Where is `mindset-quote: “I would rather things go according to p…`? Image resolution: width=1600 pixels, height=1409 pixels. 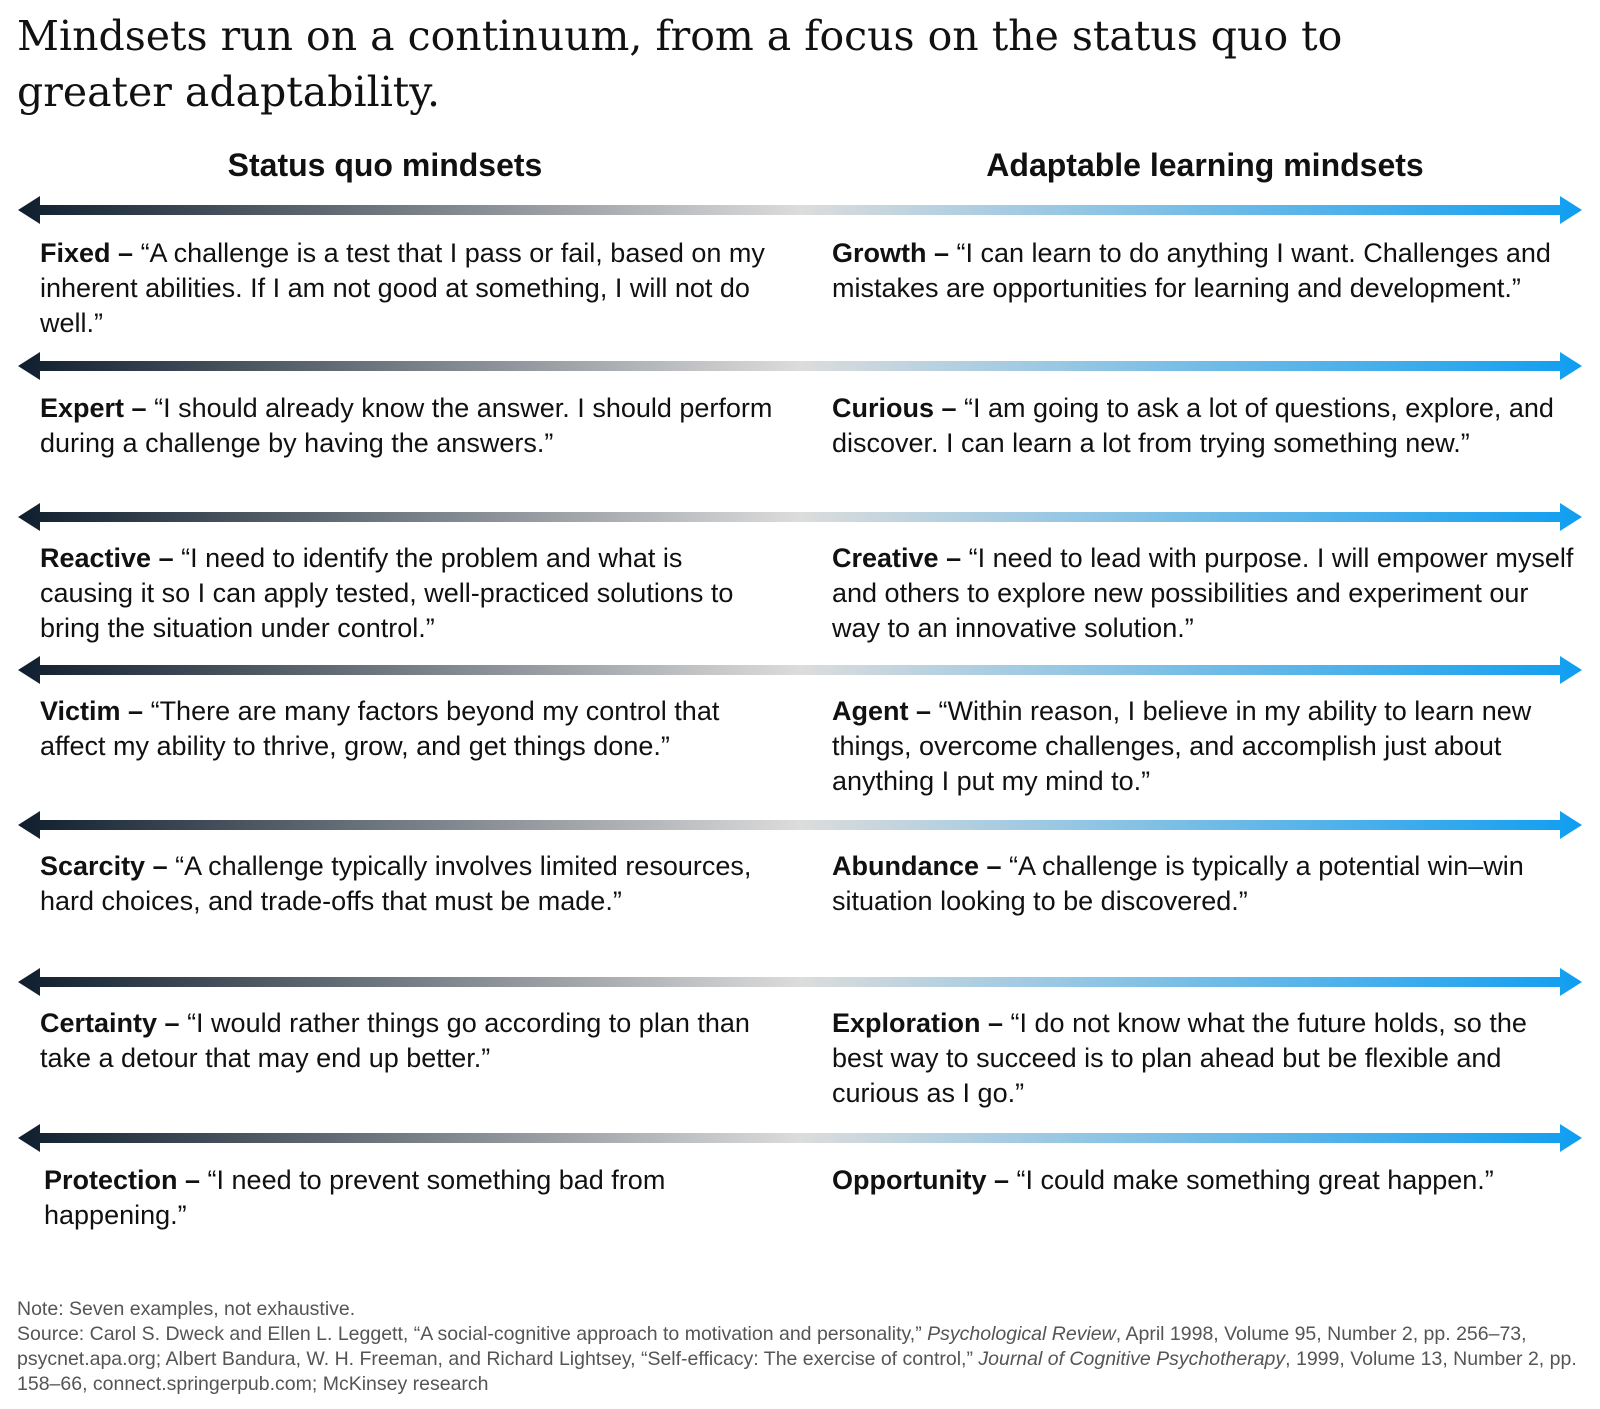 mindset-quote: “I would rather things go according to p… is located at coordinates (395, 1040).